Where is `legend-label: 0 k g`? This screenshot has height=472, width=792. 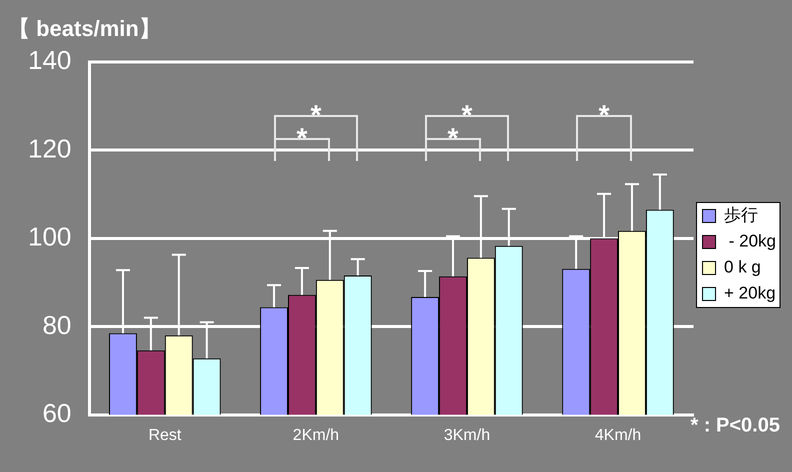 legend-label: 0 k g is located at coordinates (742, 267).